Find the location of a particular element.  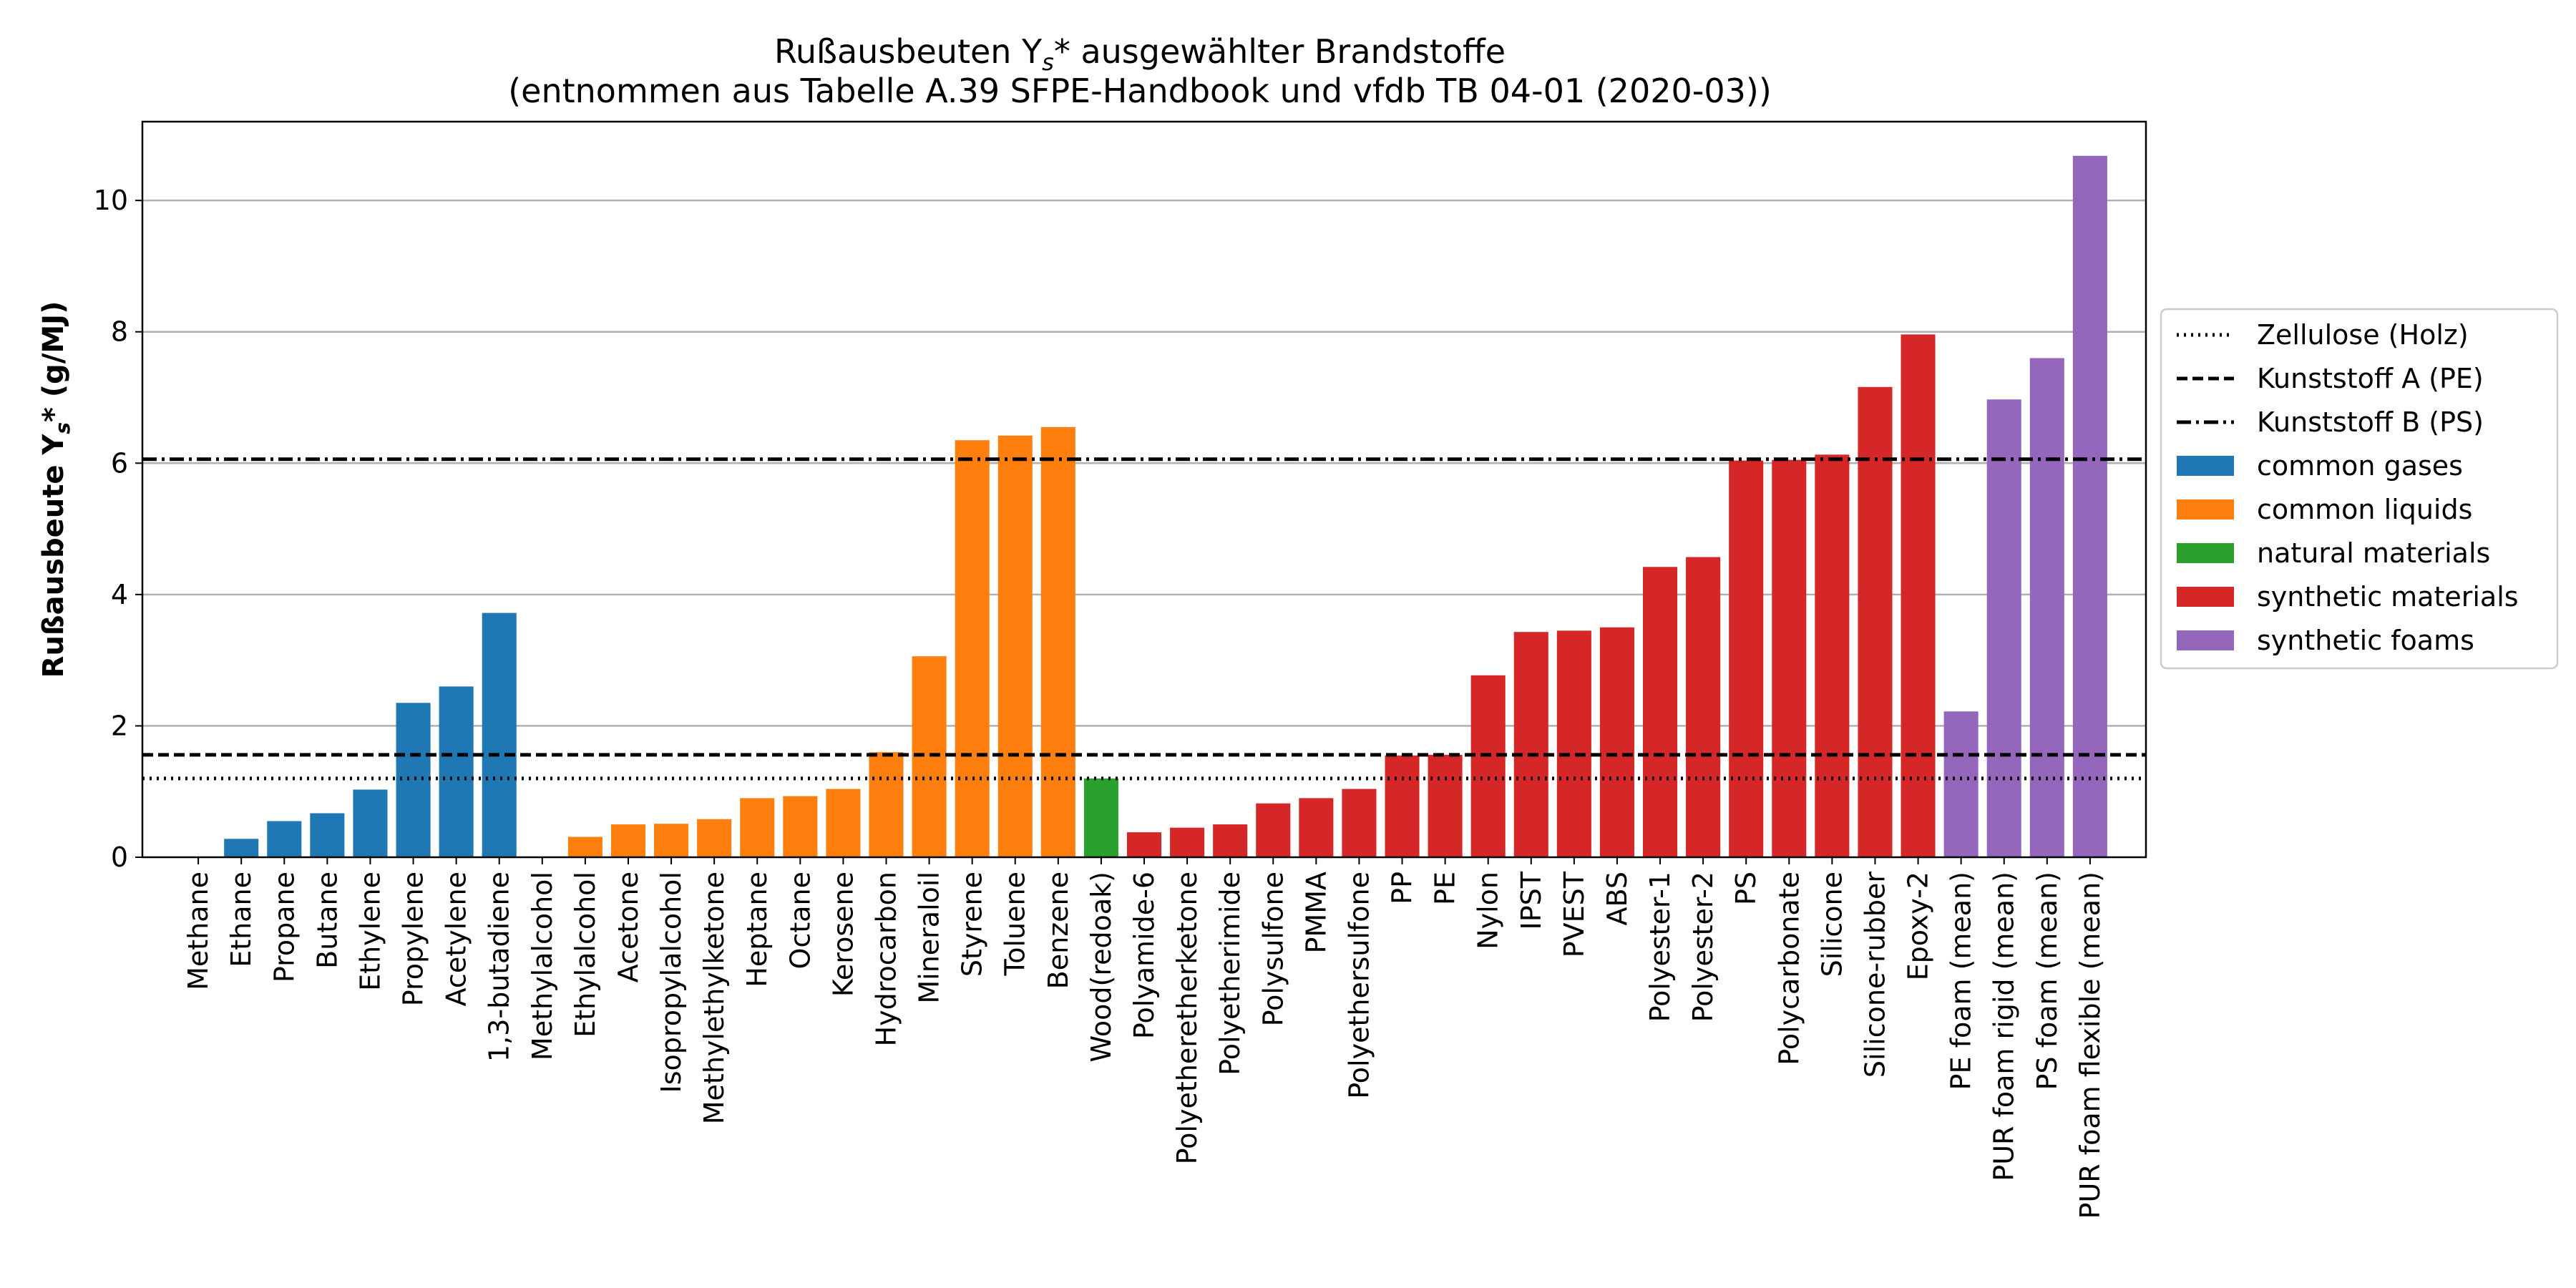

legend-swatch-common-gases is located at coordinates (2205, 466).